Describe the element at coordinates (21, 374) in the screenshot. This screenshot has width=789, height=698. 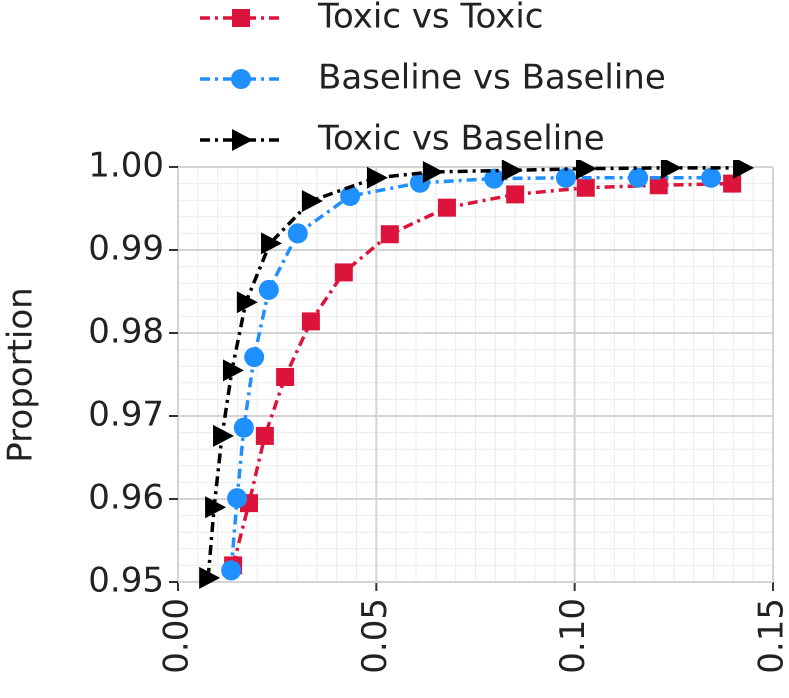
I see `y-axis-label: Proportion` at that location.